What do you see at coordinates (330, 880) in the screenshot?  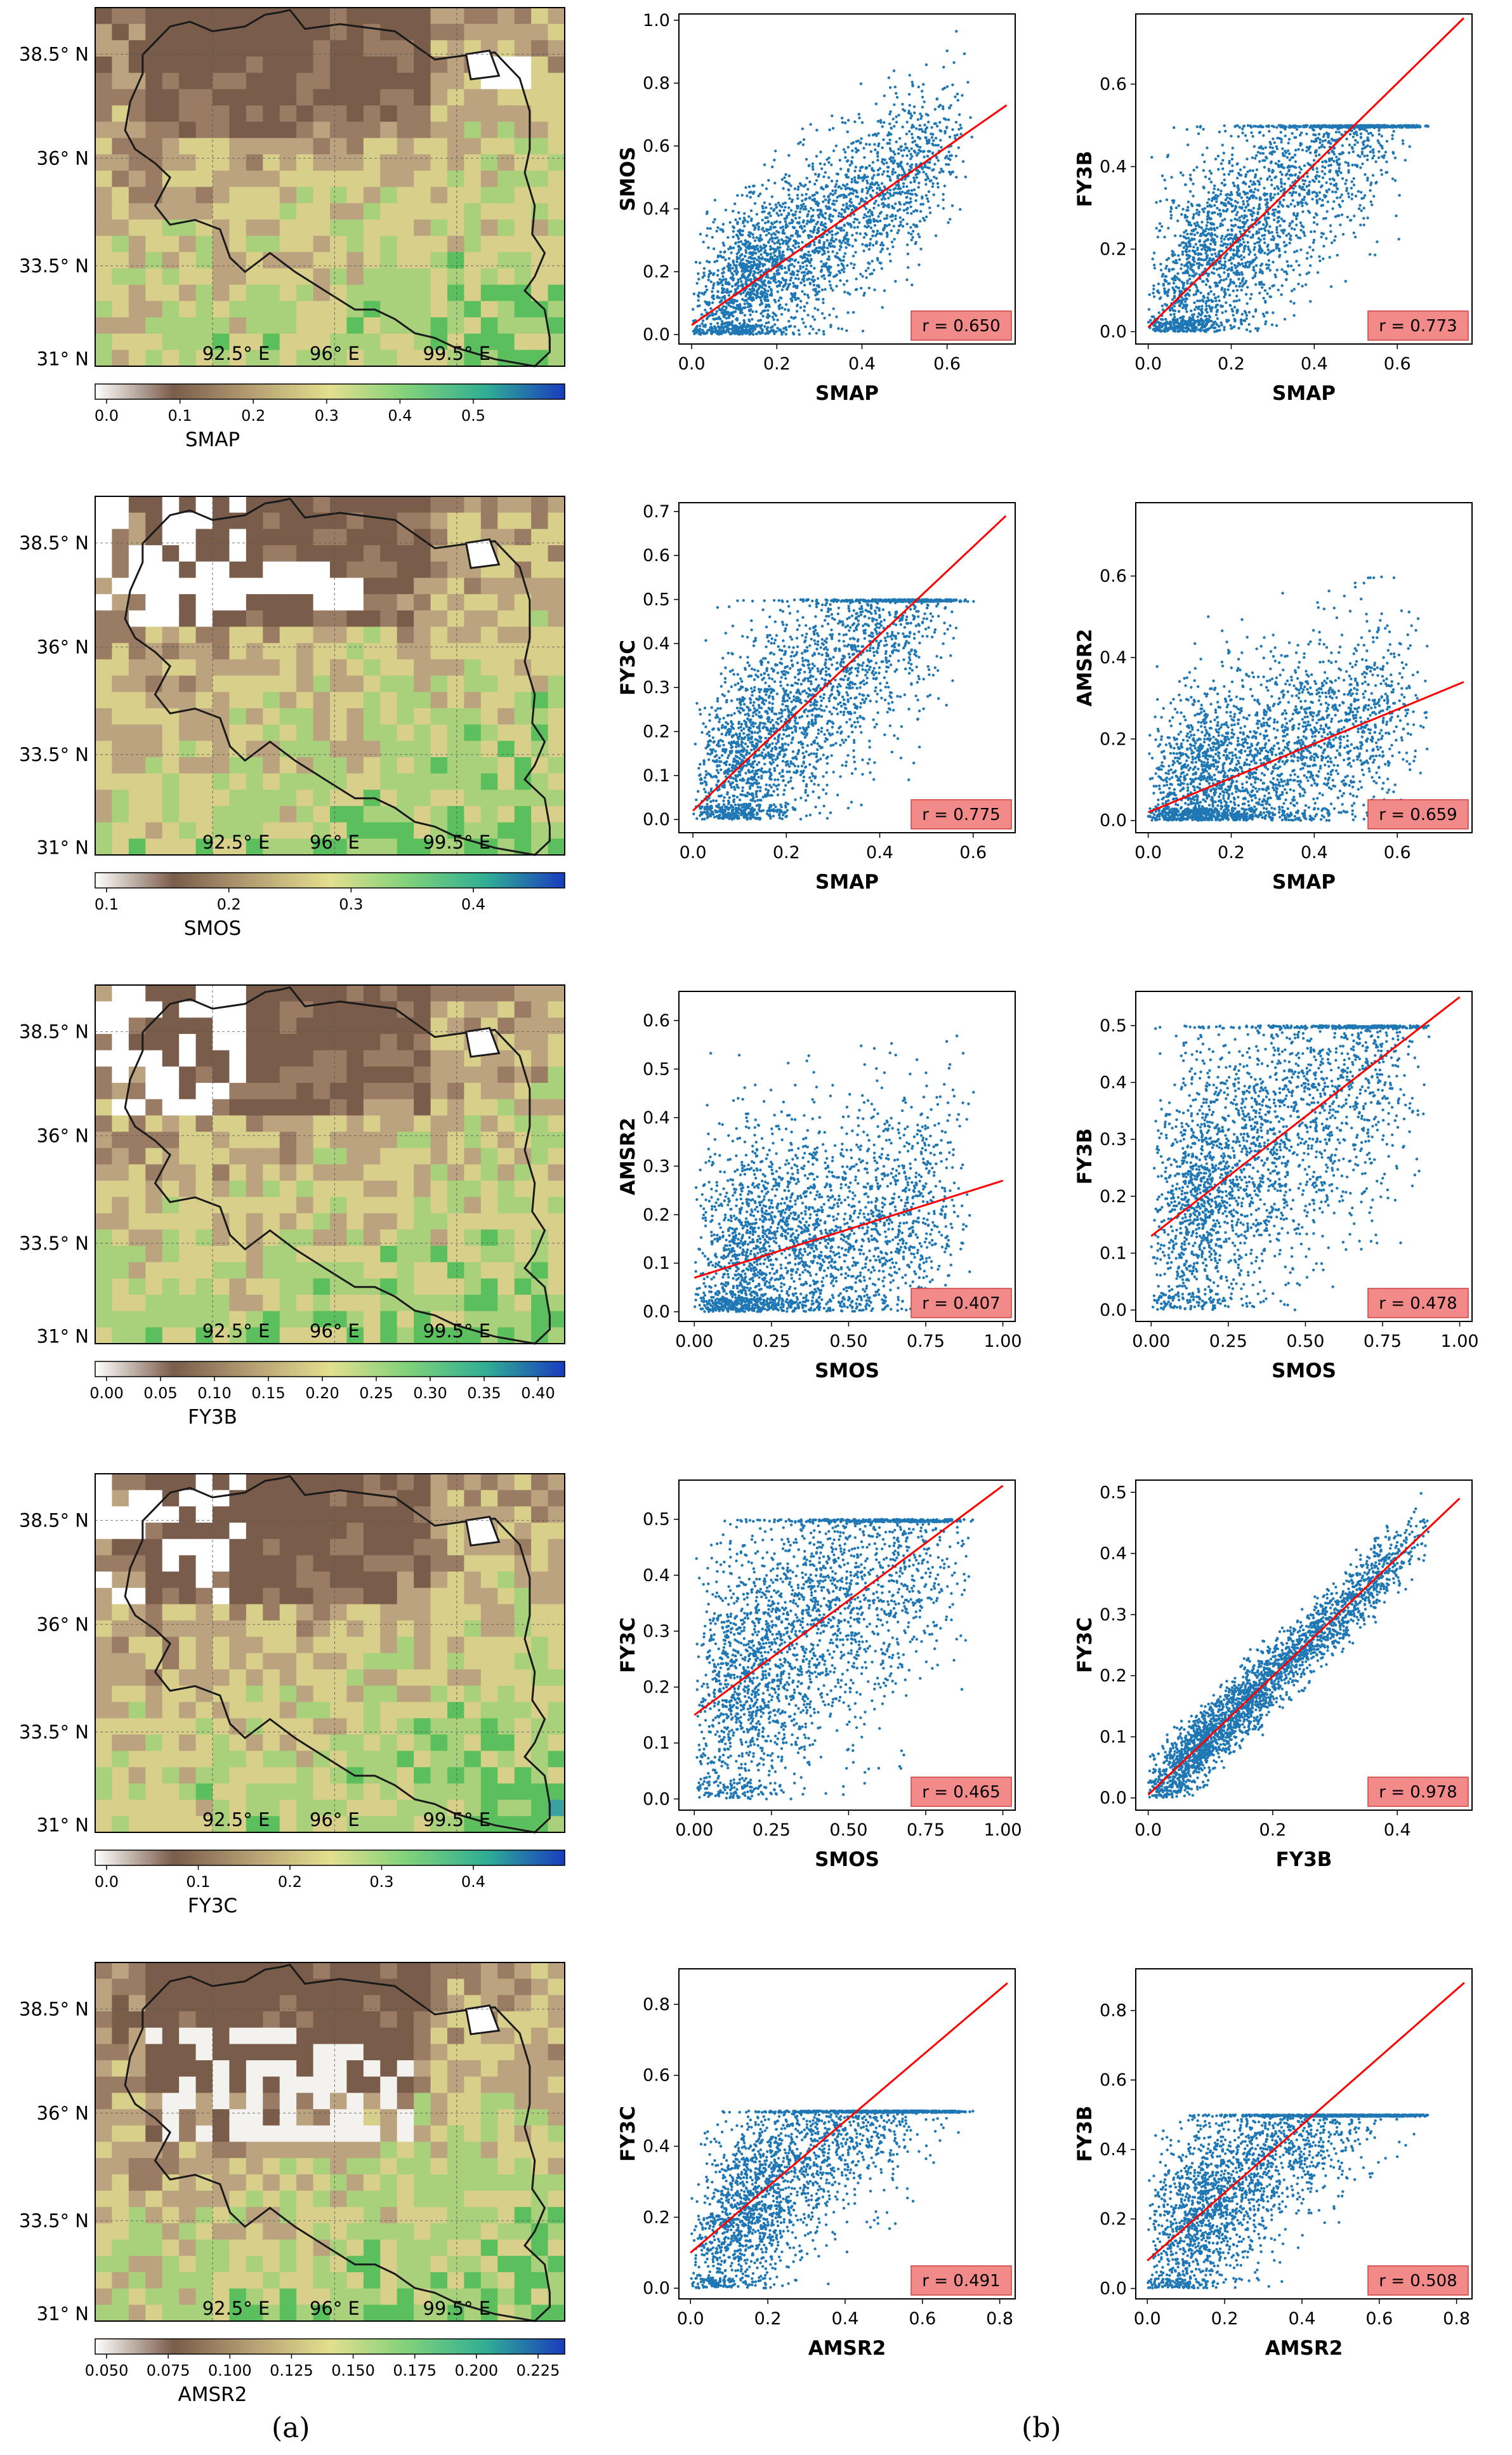 I see `colorbar` at bounding box center [330, 880].